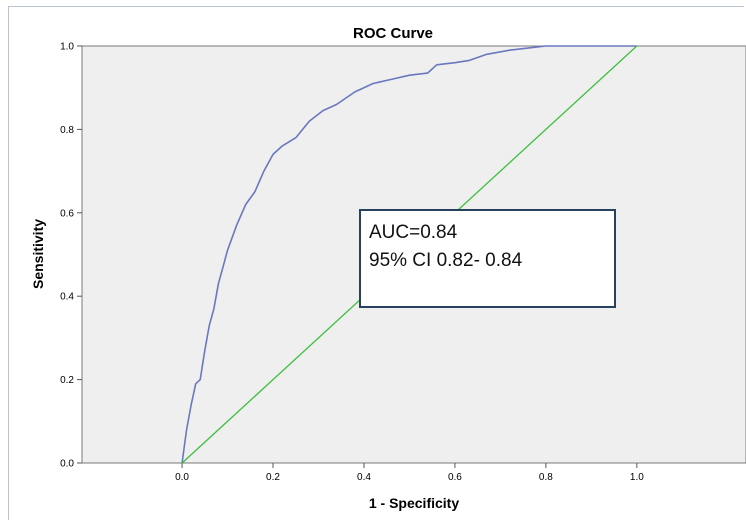  What do you see at coordinates (182, 477) in the screenshot?
I see `x-tick-label: 0.0` at bounding box center [182, 477].